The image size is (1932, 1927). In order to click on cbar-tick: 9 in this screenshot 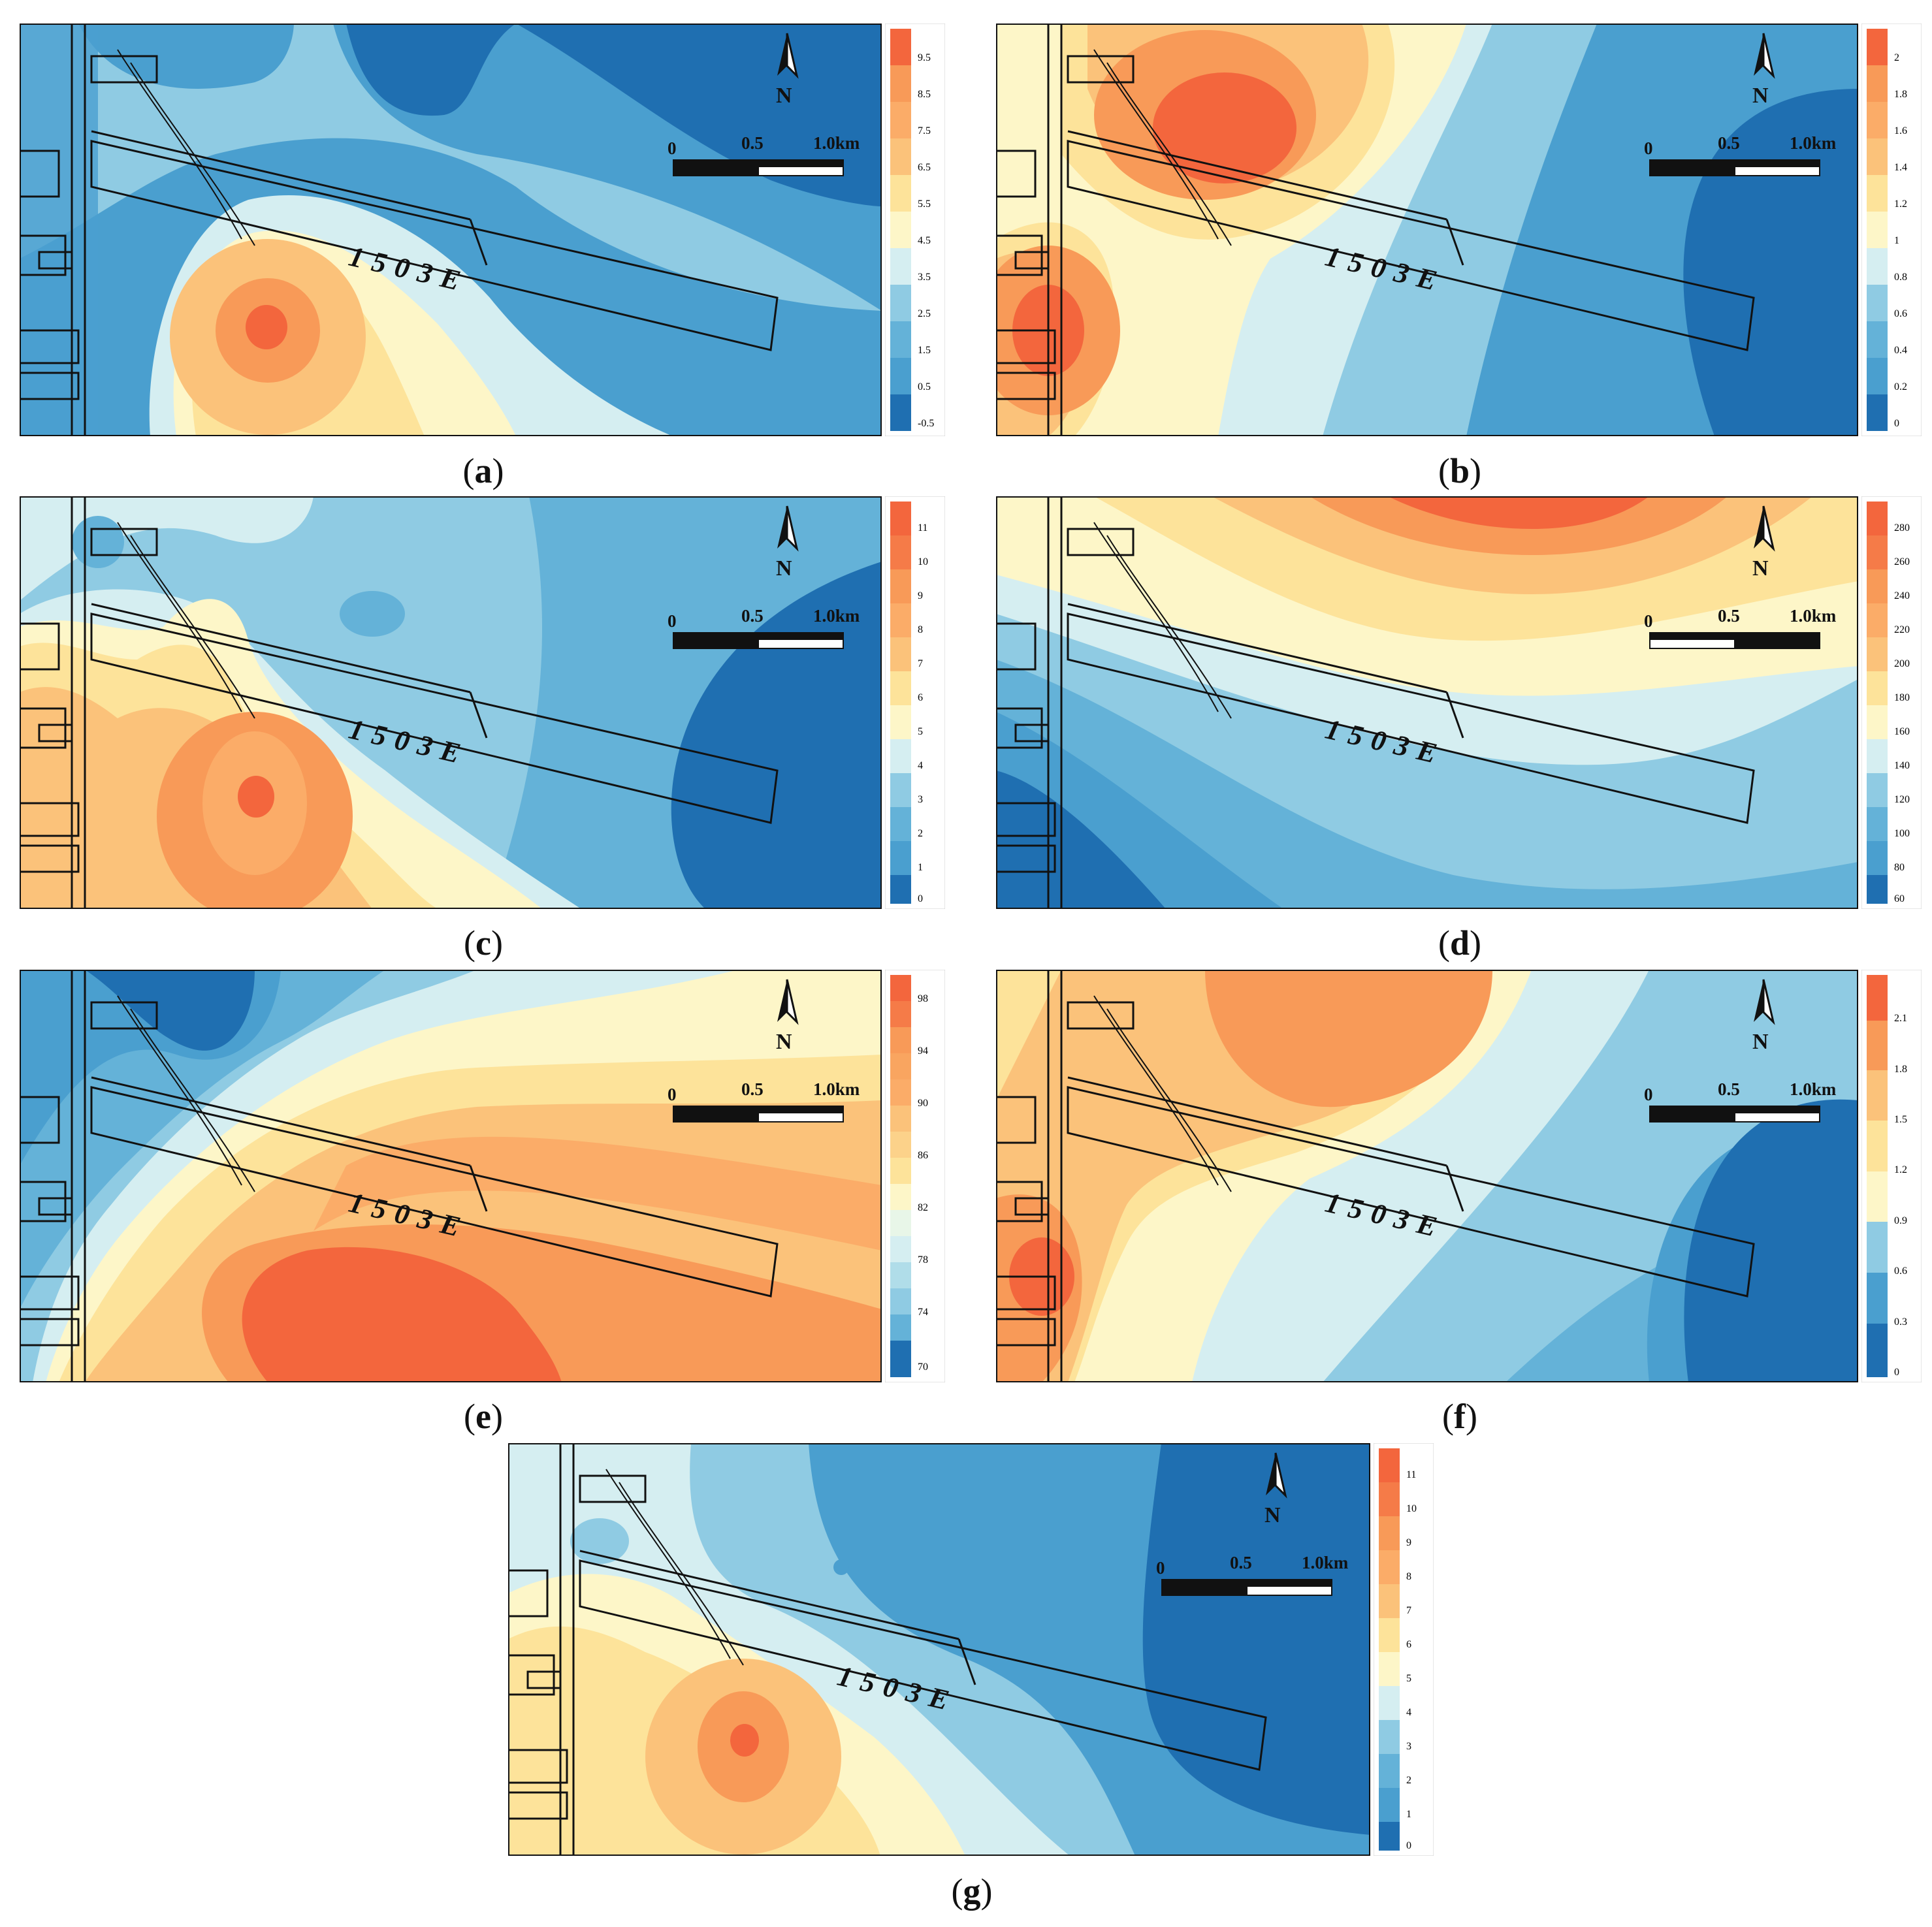, I will do `click(920, 595)`.